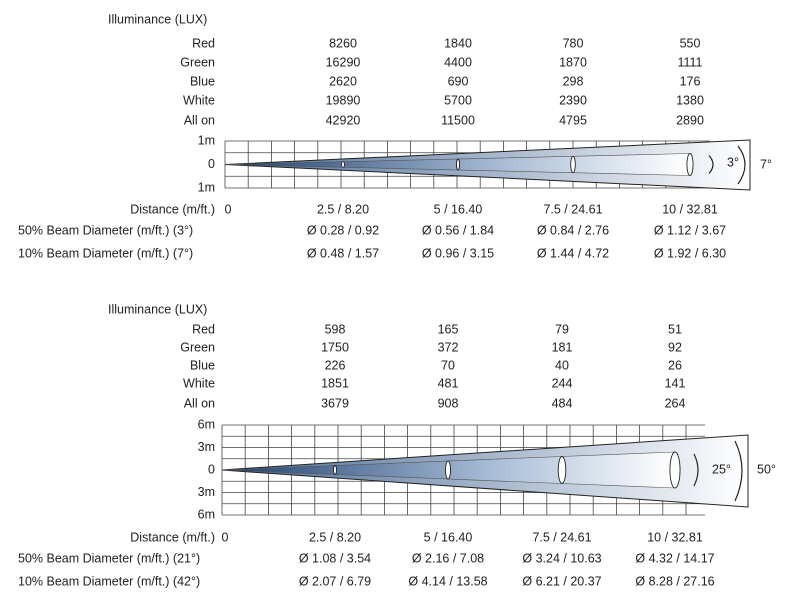 Image resolution: width=800 pixels, height=601 pixels. Describe the element at coordinates (458, 62) in the screenshot. I see `lux-value: 4400` at that location.